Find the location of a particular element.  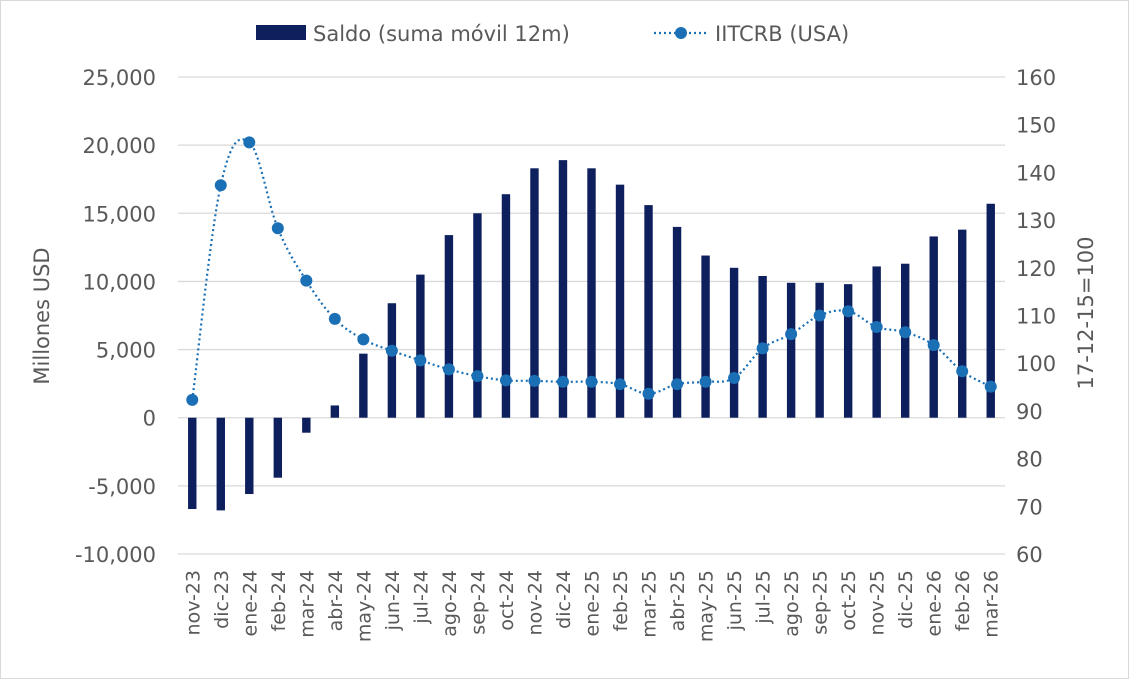

x-tick-label: feb-26 is located at coordinates (963, 600).